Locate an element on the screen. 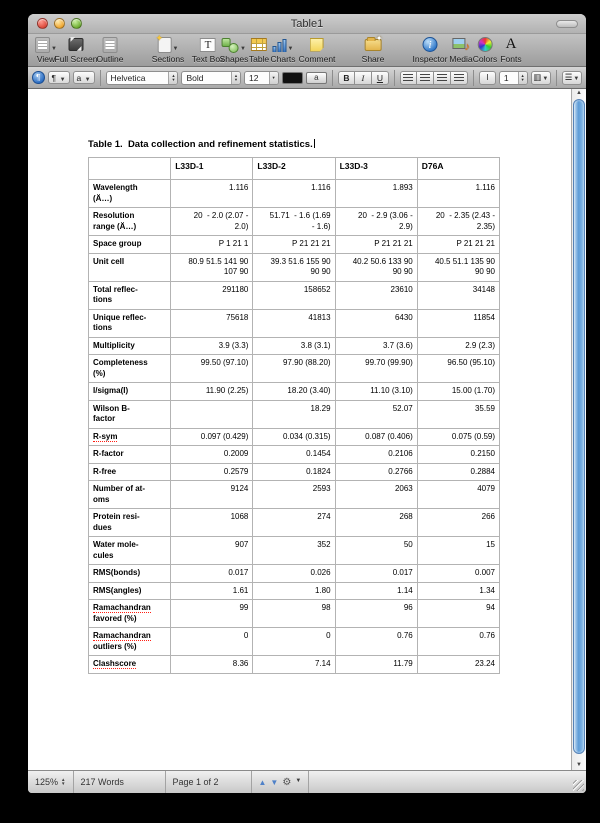 This screenshot has height=823, width=600. sections-button: ▼ Sections is located at coordinates (168, 49).